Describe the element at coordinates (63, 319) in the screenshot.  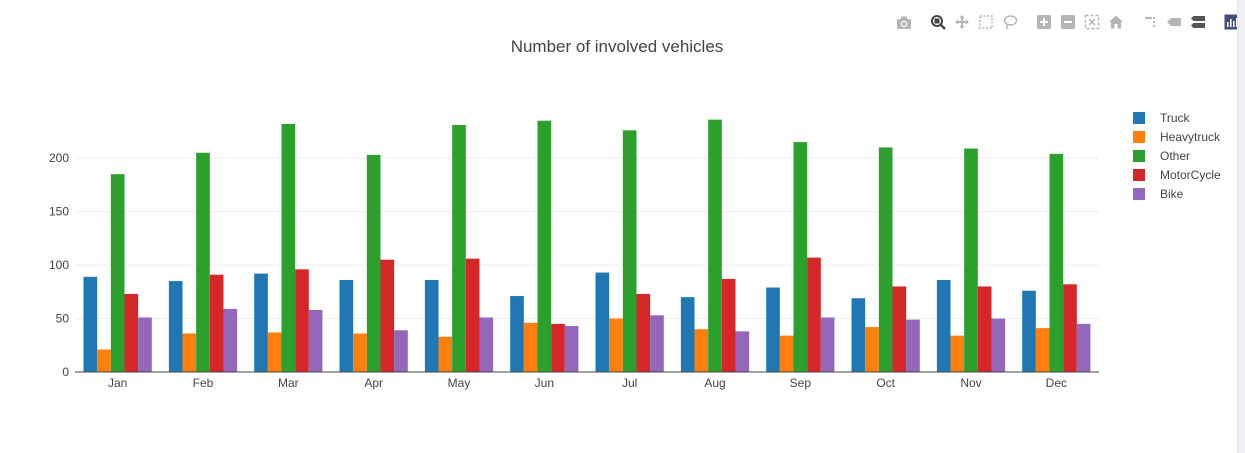
I see `y-tick-label: 50` at that location.